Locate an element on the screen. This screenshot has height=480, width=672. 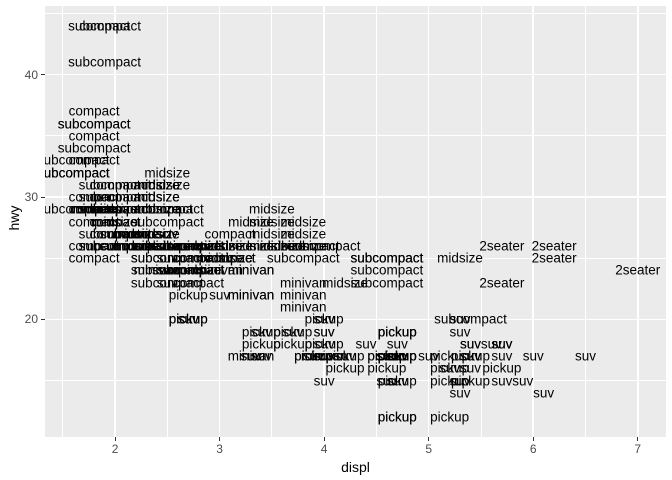
x-axis-tick-label: 2 is located at coordinates (115, 449).